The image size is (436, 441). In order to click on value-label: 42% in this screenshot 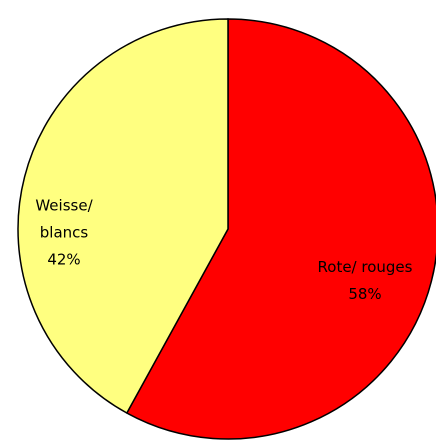, I will do `click(64, 259)`.